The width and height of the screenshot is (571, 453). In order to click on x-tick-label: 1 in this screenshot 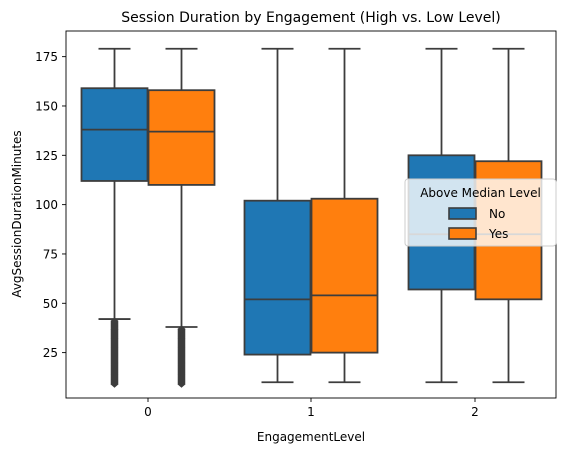, I will do `click(311, 412)`.